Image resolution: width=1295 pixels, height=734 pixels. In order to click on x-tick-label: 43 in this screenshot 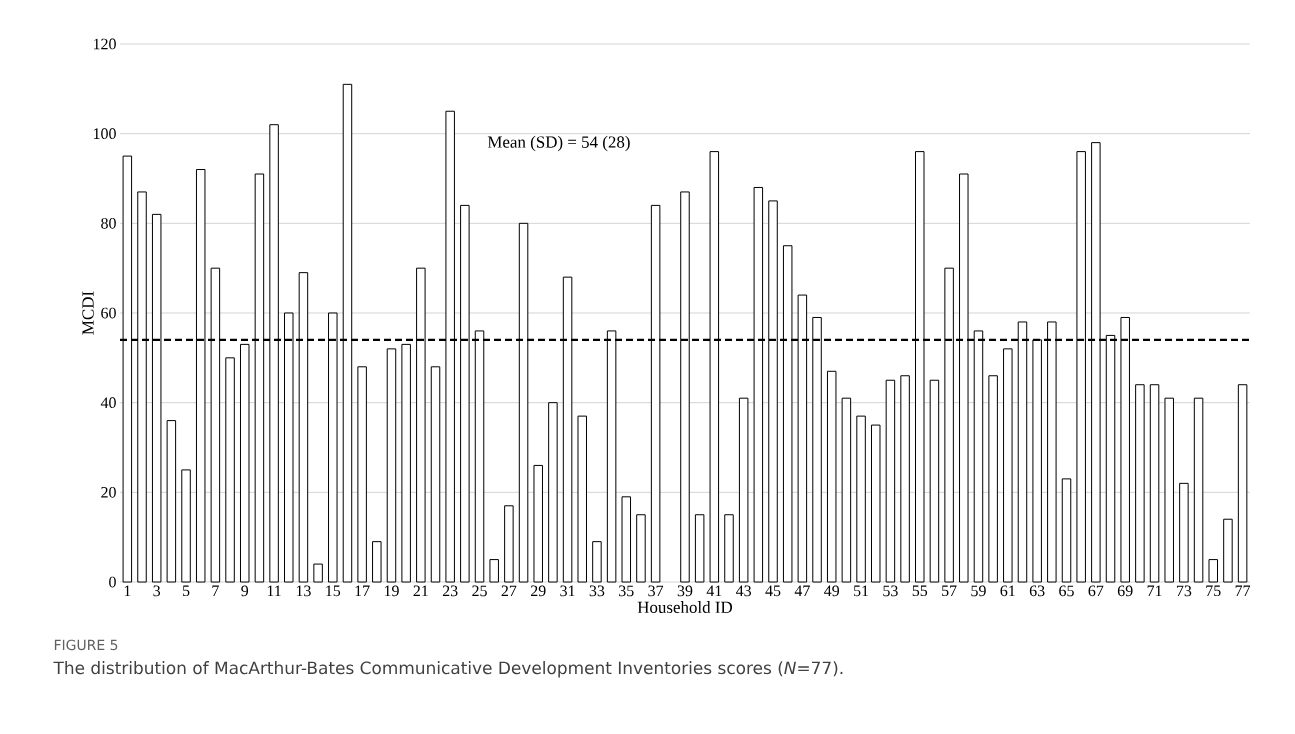, I will do `click(744, 591)`.